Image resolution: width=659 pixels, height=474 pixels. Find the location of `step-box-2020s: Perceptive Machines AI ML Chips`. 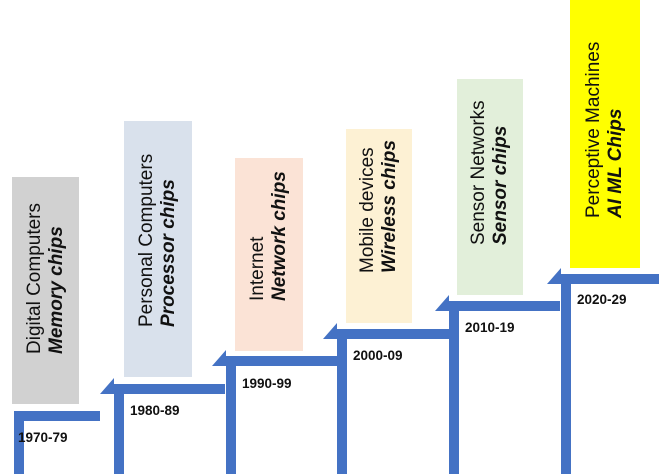

step-box-2020s: Perceptive Machines AI ML Chips is located at coordinates (605, 134).